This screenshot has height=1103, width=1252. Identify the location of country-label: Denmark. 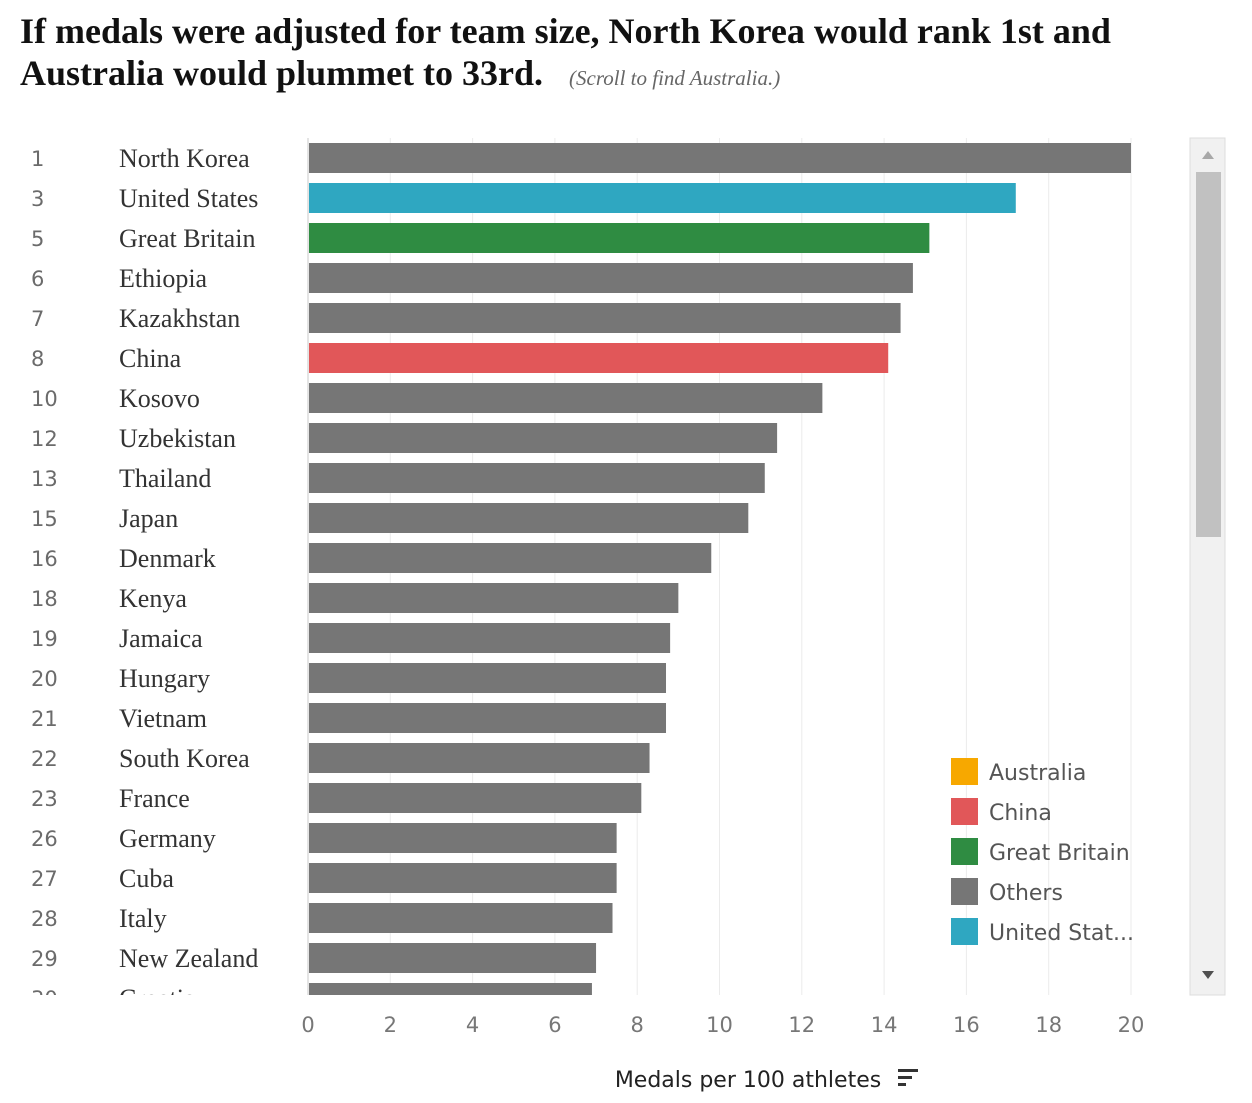
(167, 558).